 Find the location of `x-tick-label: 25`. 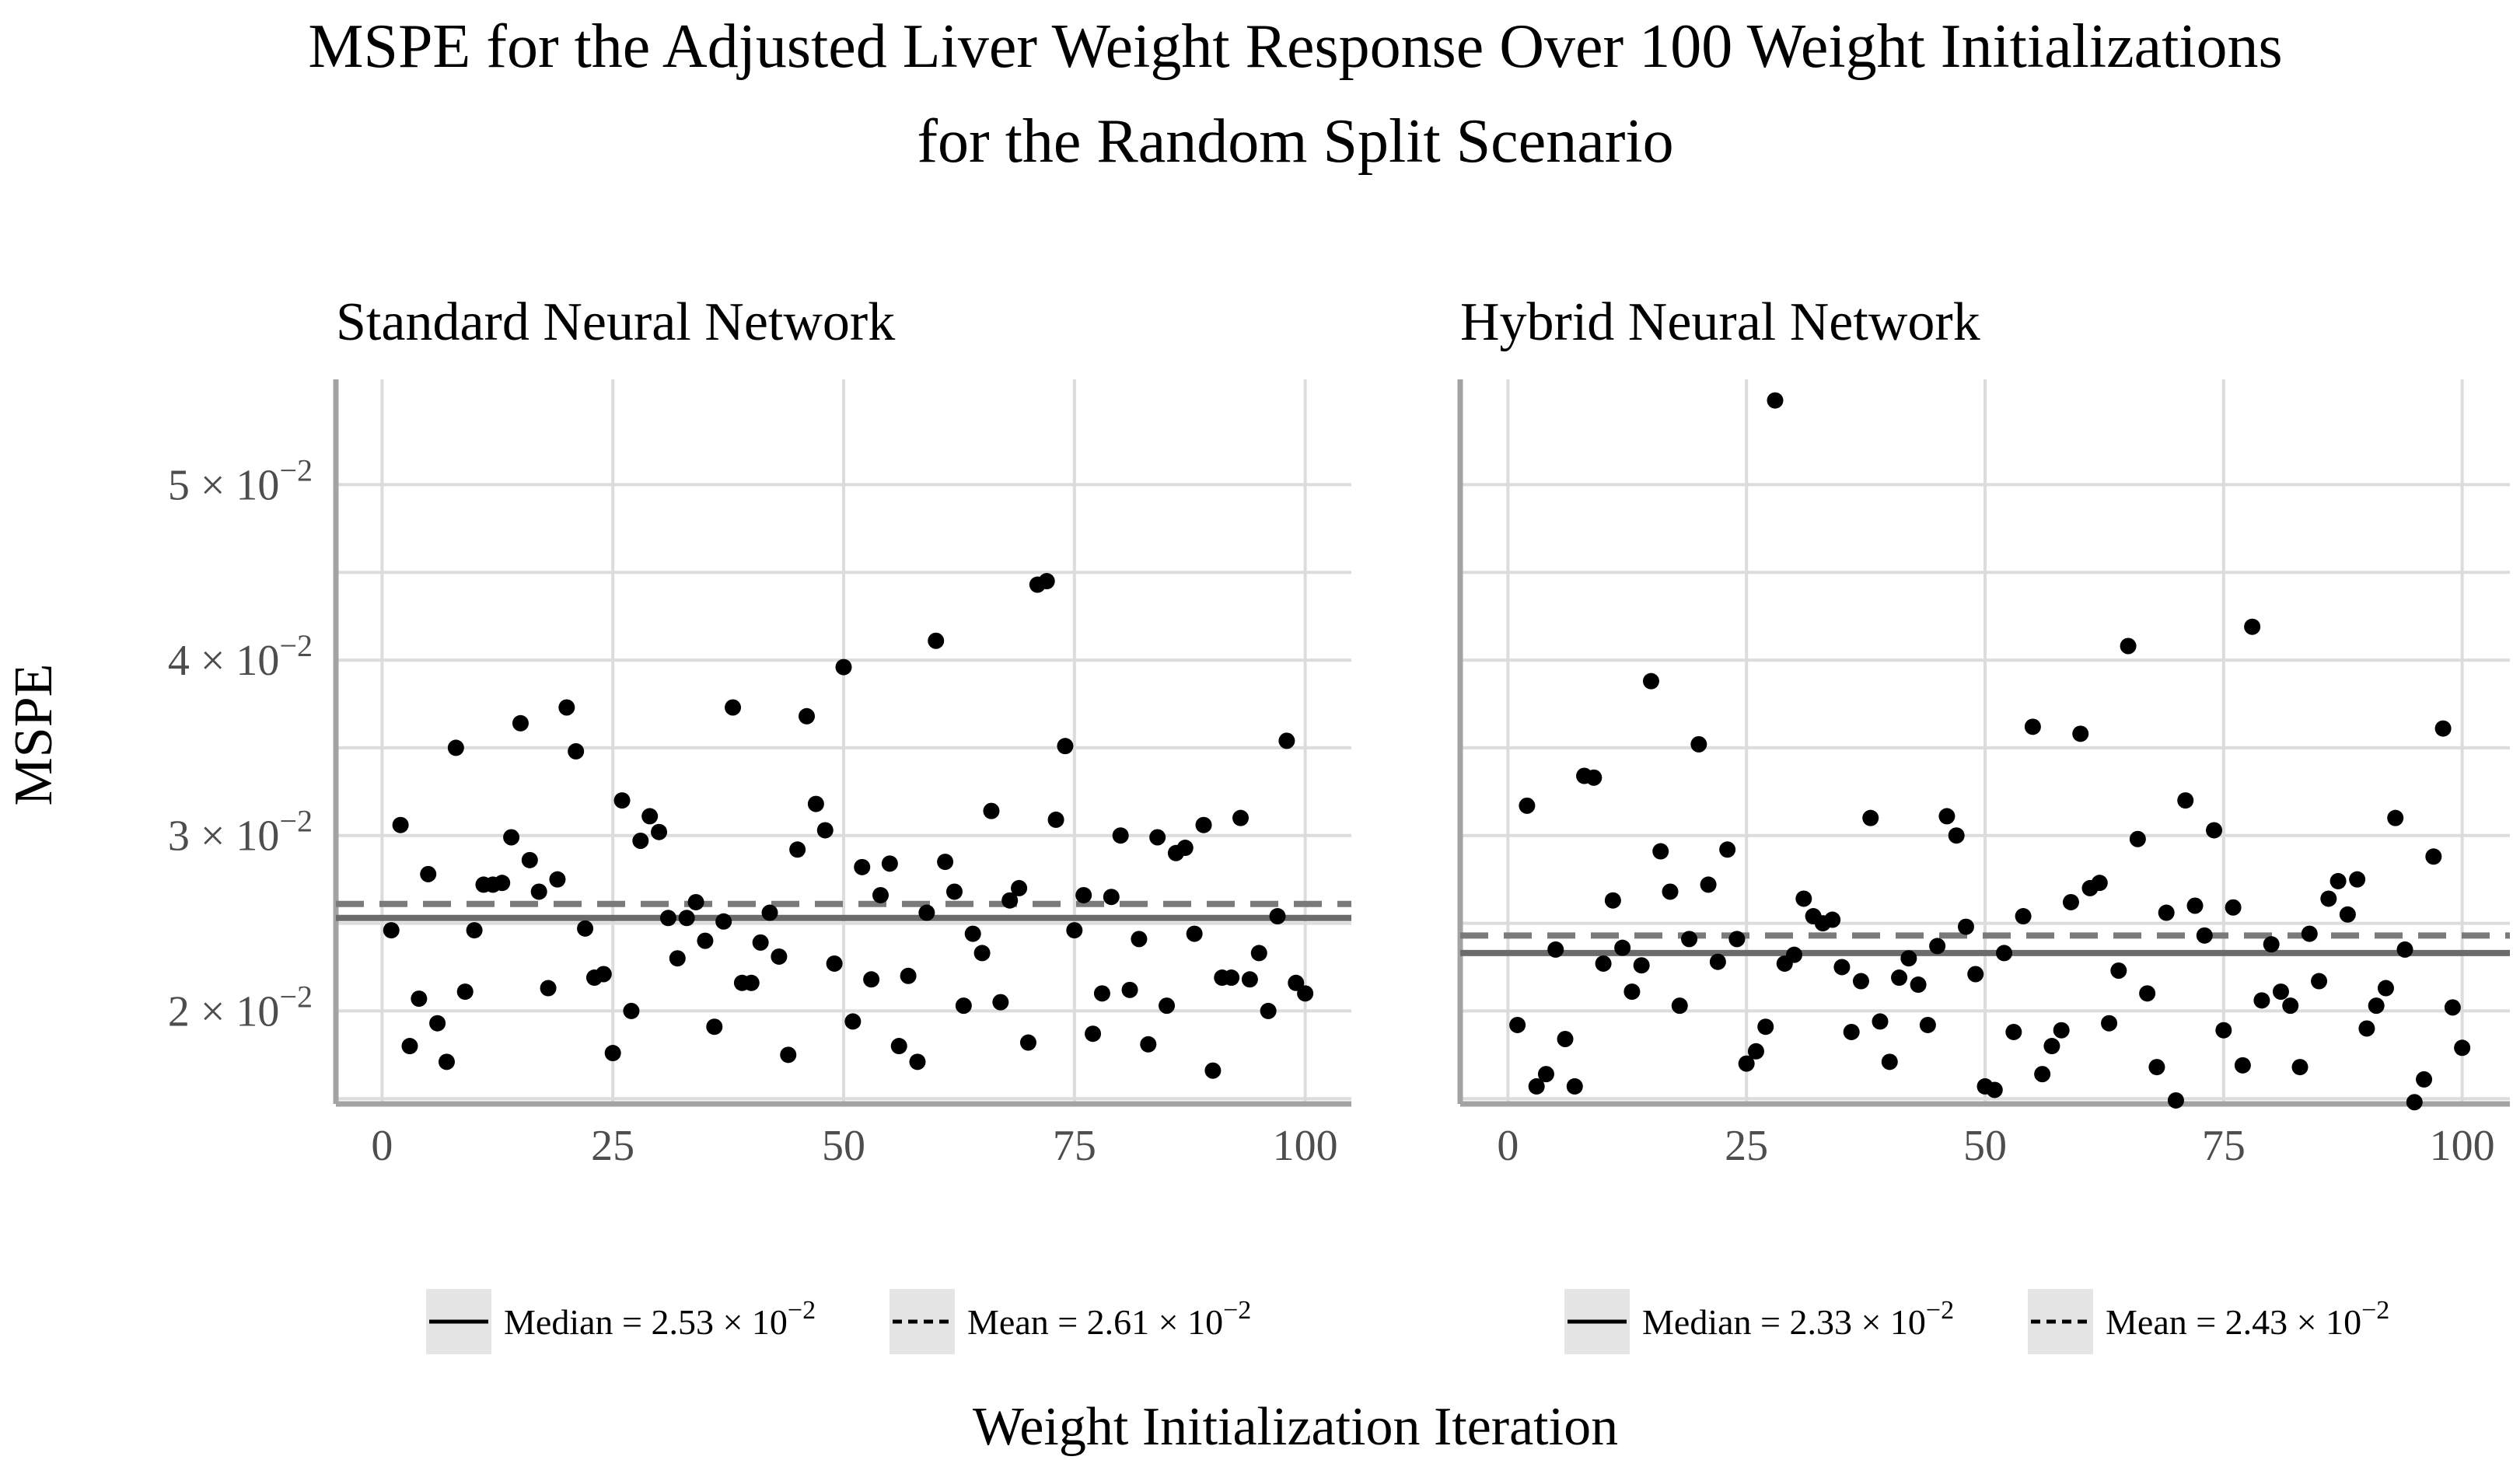

x-tick-label: 25 is located at coordinates (613, 1146).